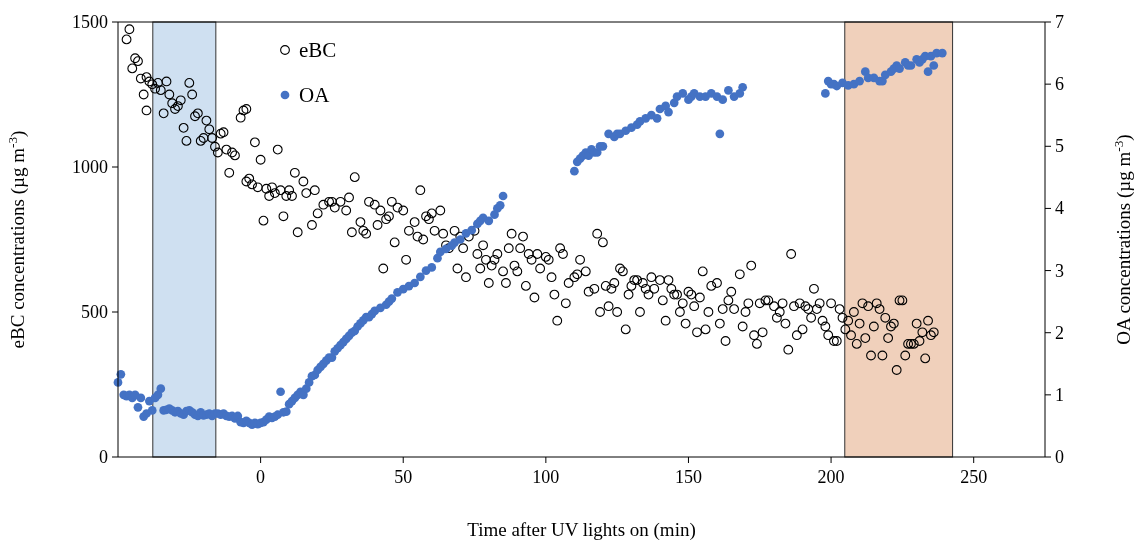 The width and height of the screenshot is (1141, 546). I want to click on x-tick-label: 200, so click(831, 477).